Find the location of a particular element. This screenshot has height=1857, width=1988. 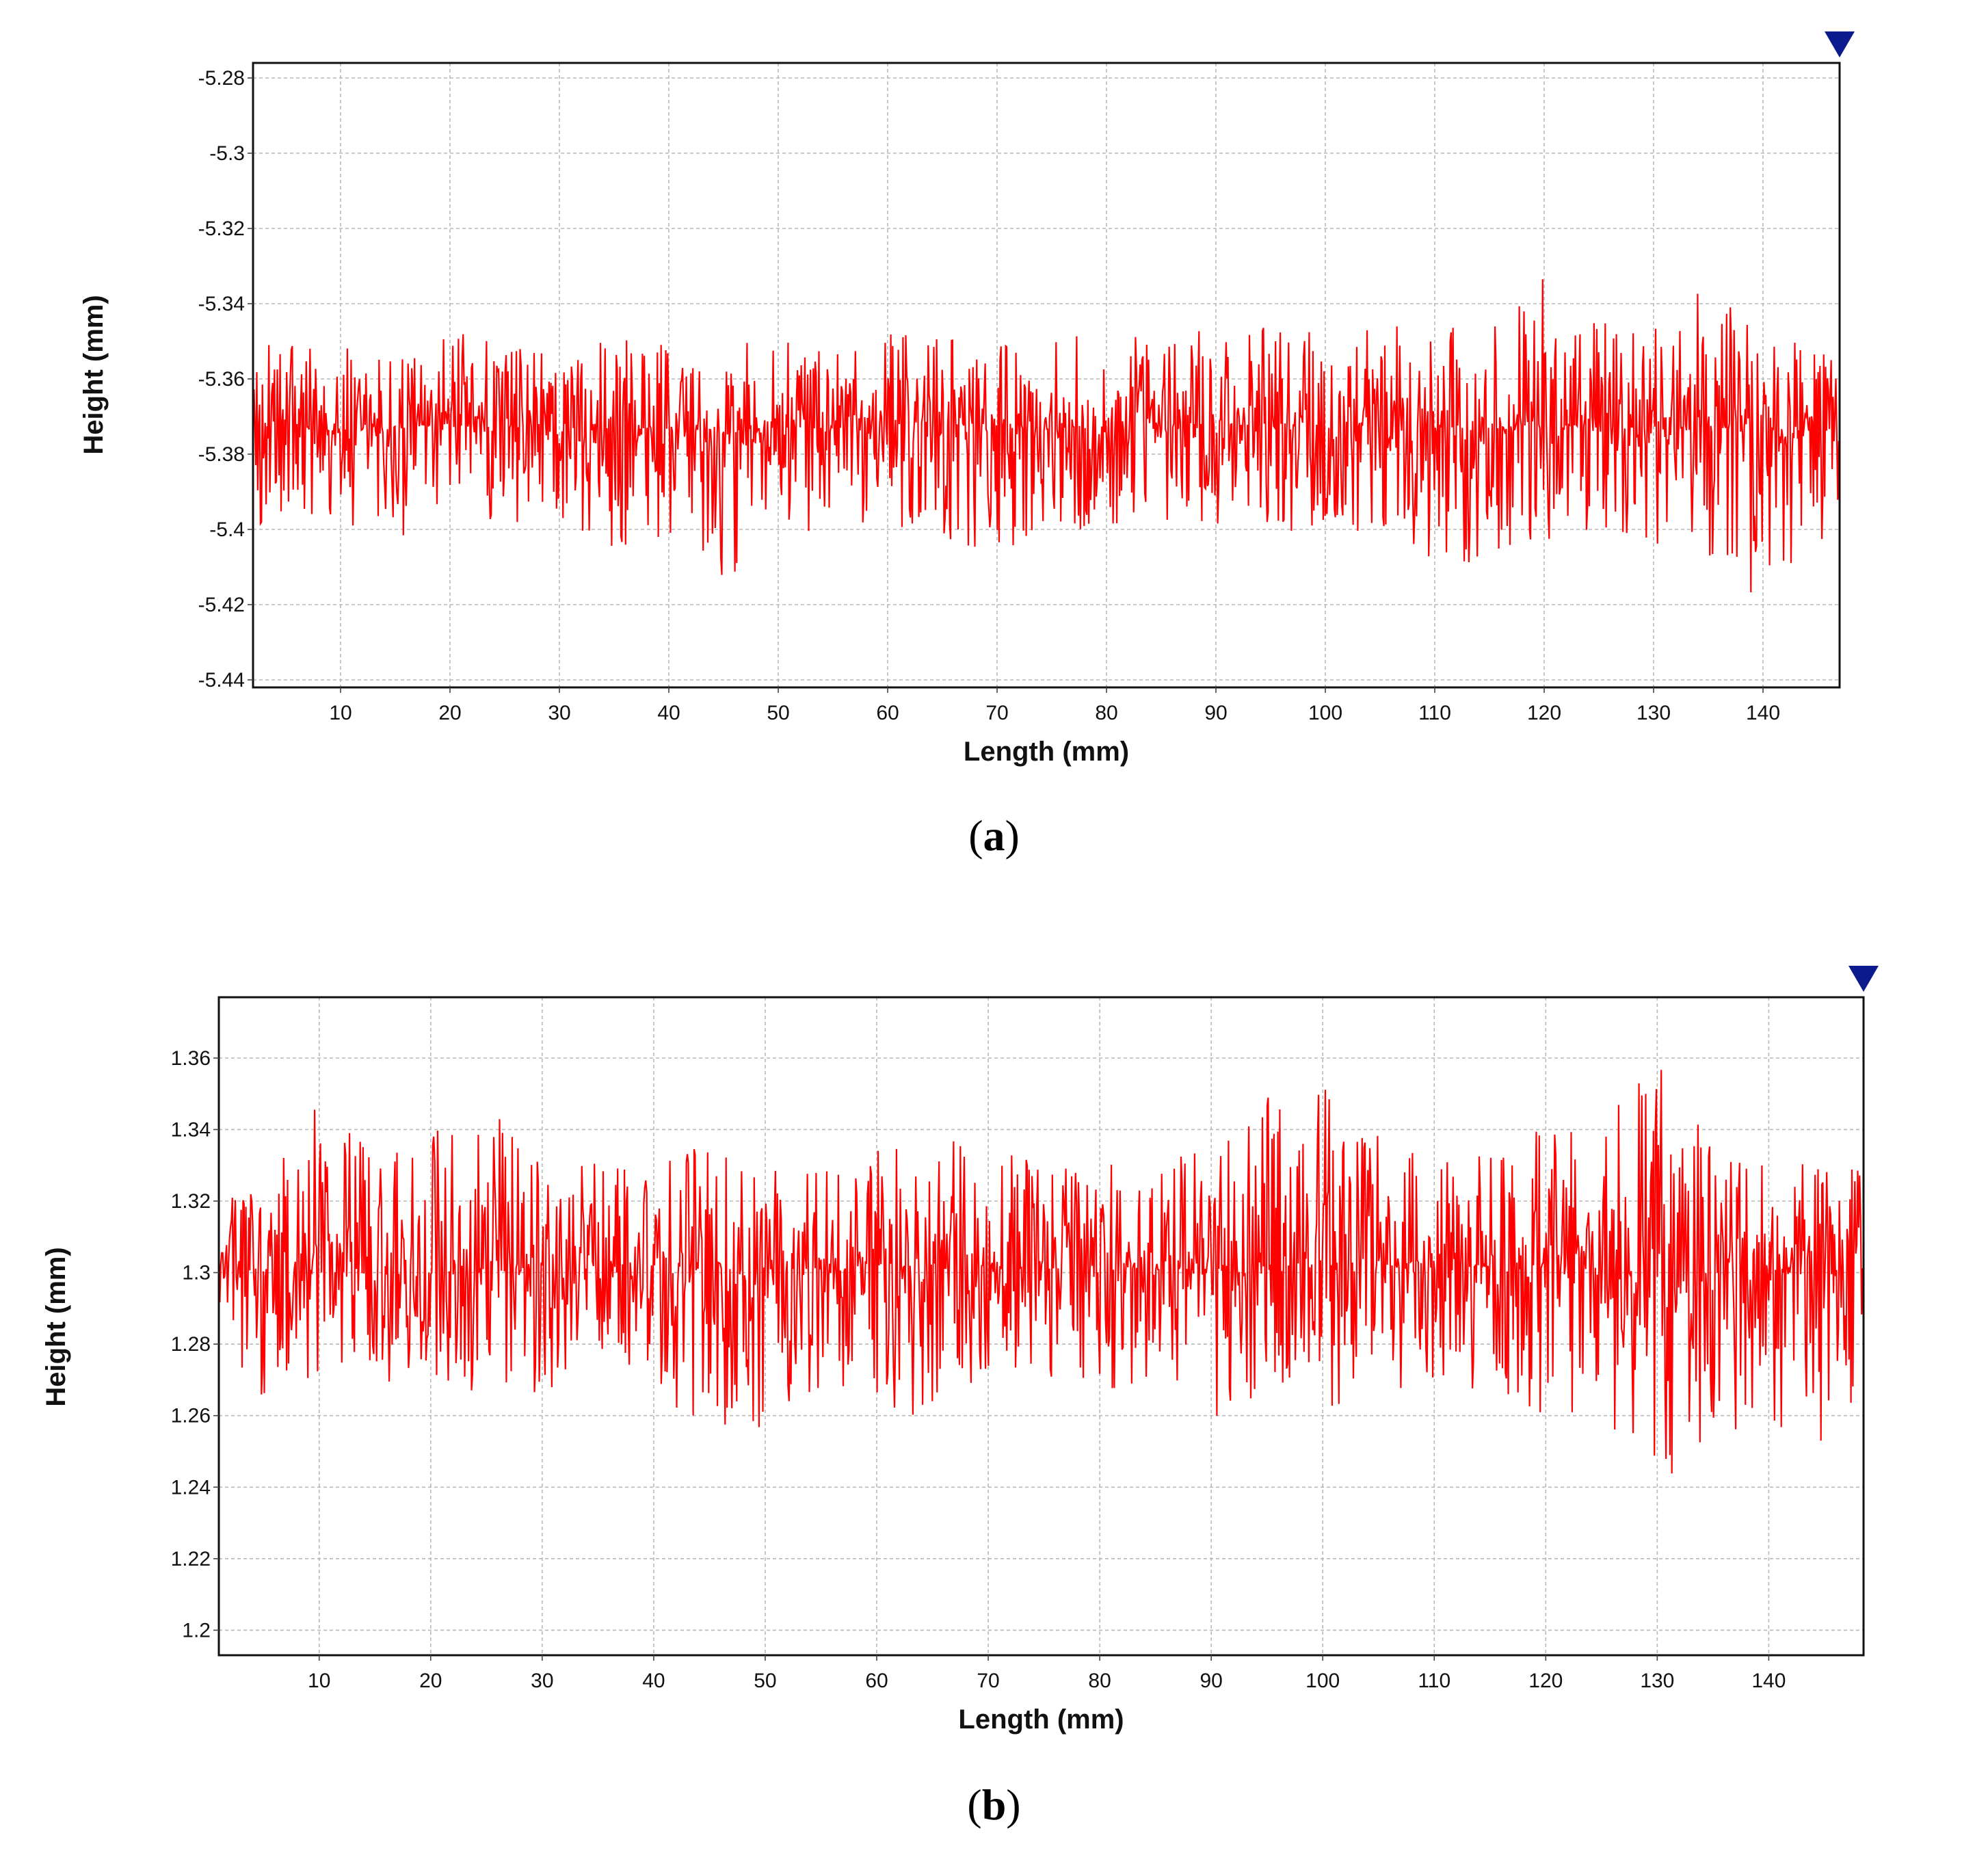

y-tick-label: -5.3 is located at coordinates (227, 153).